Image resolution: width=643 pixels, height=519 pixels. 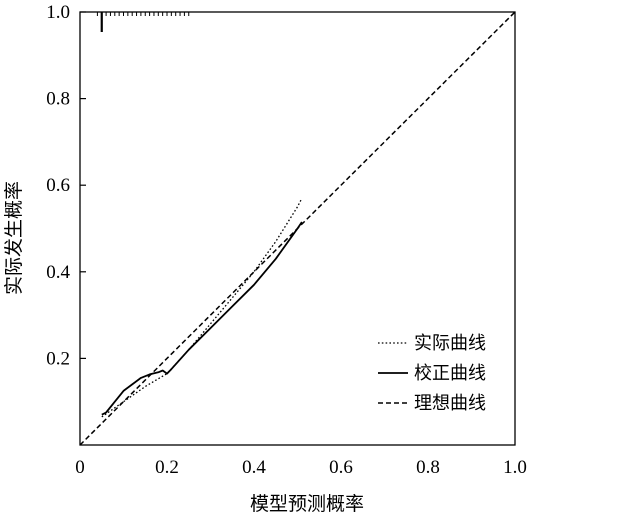 I want to click on x-tick-label: 0.4, so click(x=254, y=467).